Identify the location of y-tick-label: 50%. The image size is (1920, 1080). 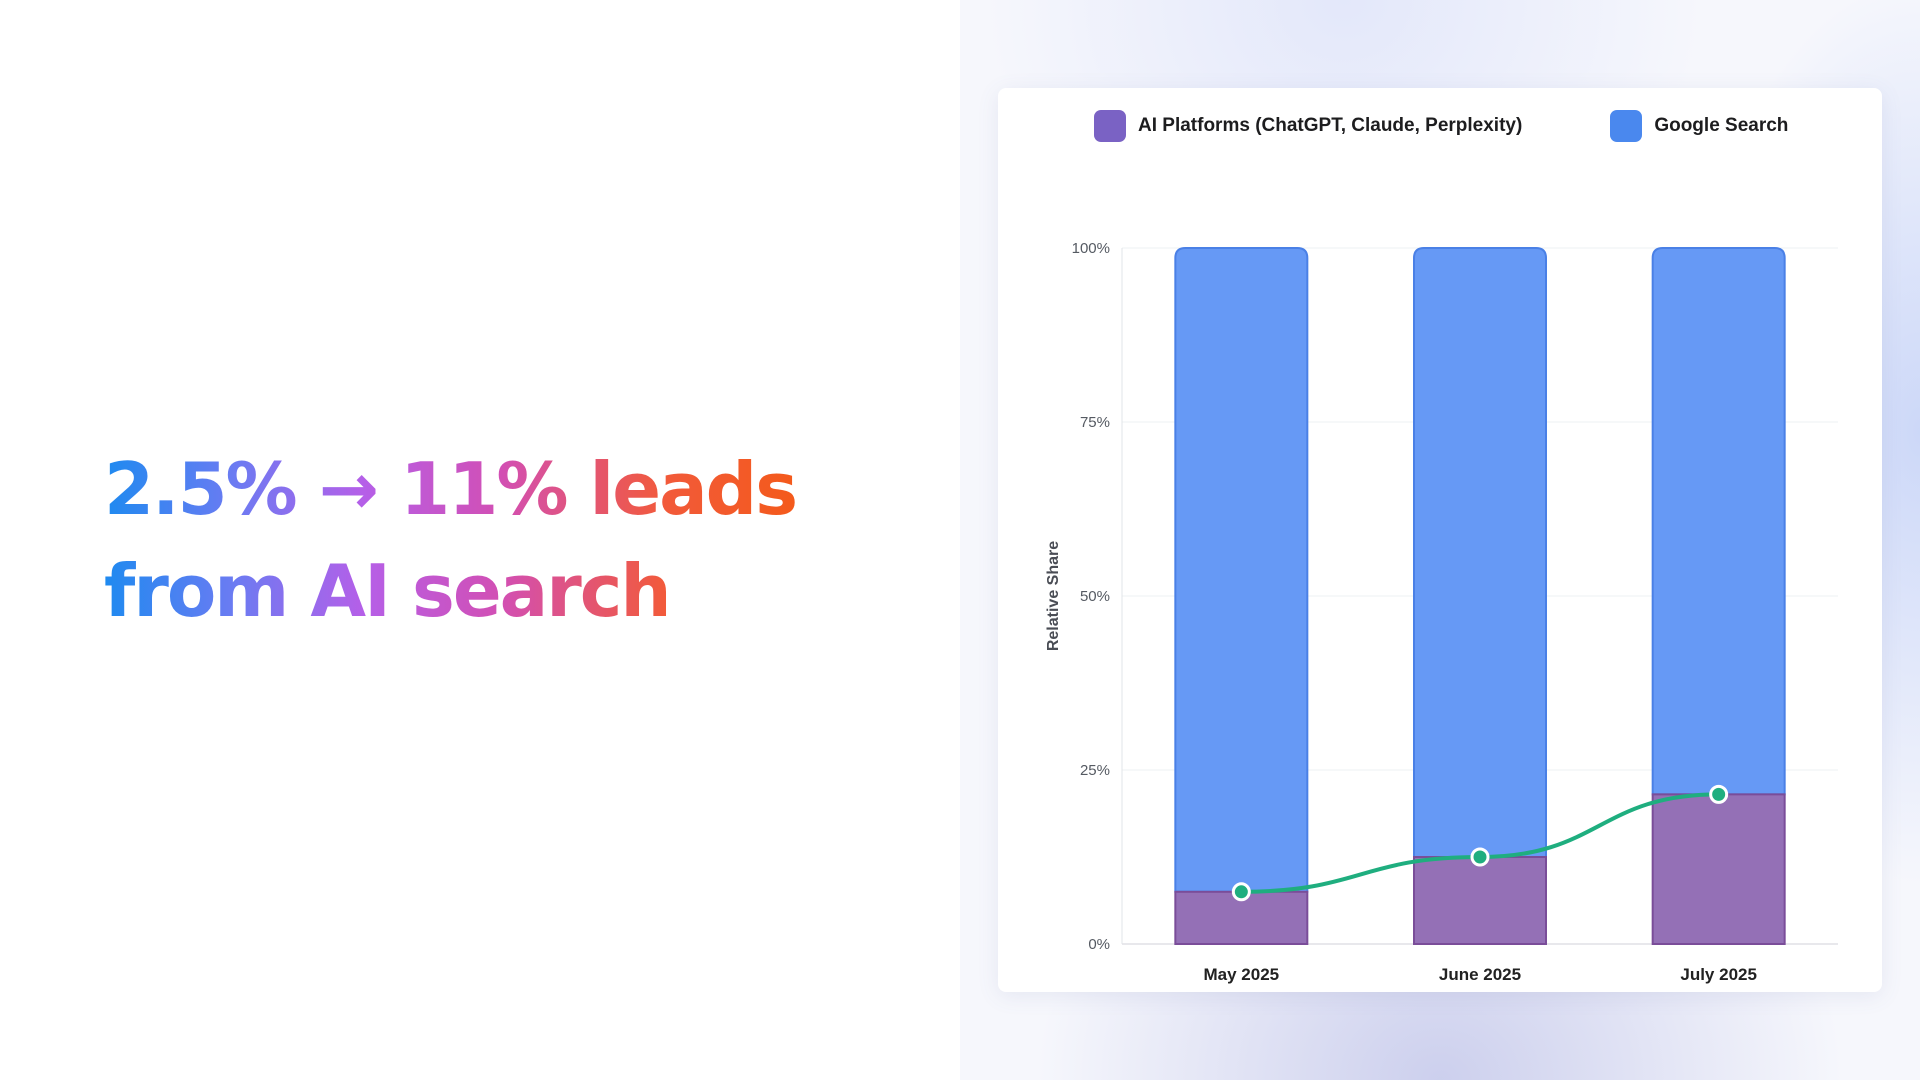
(1095, 596).